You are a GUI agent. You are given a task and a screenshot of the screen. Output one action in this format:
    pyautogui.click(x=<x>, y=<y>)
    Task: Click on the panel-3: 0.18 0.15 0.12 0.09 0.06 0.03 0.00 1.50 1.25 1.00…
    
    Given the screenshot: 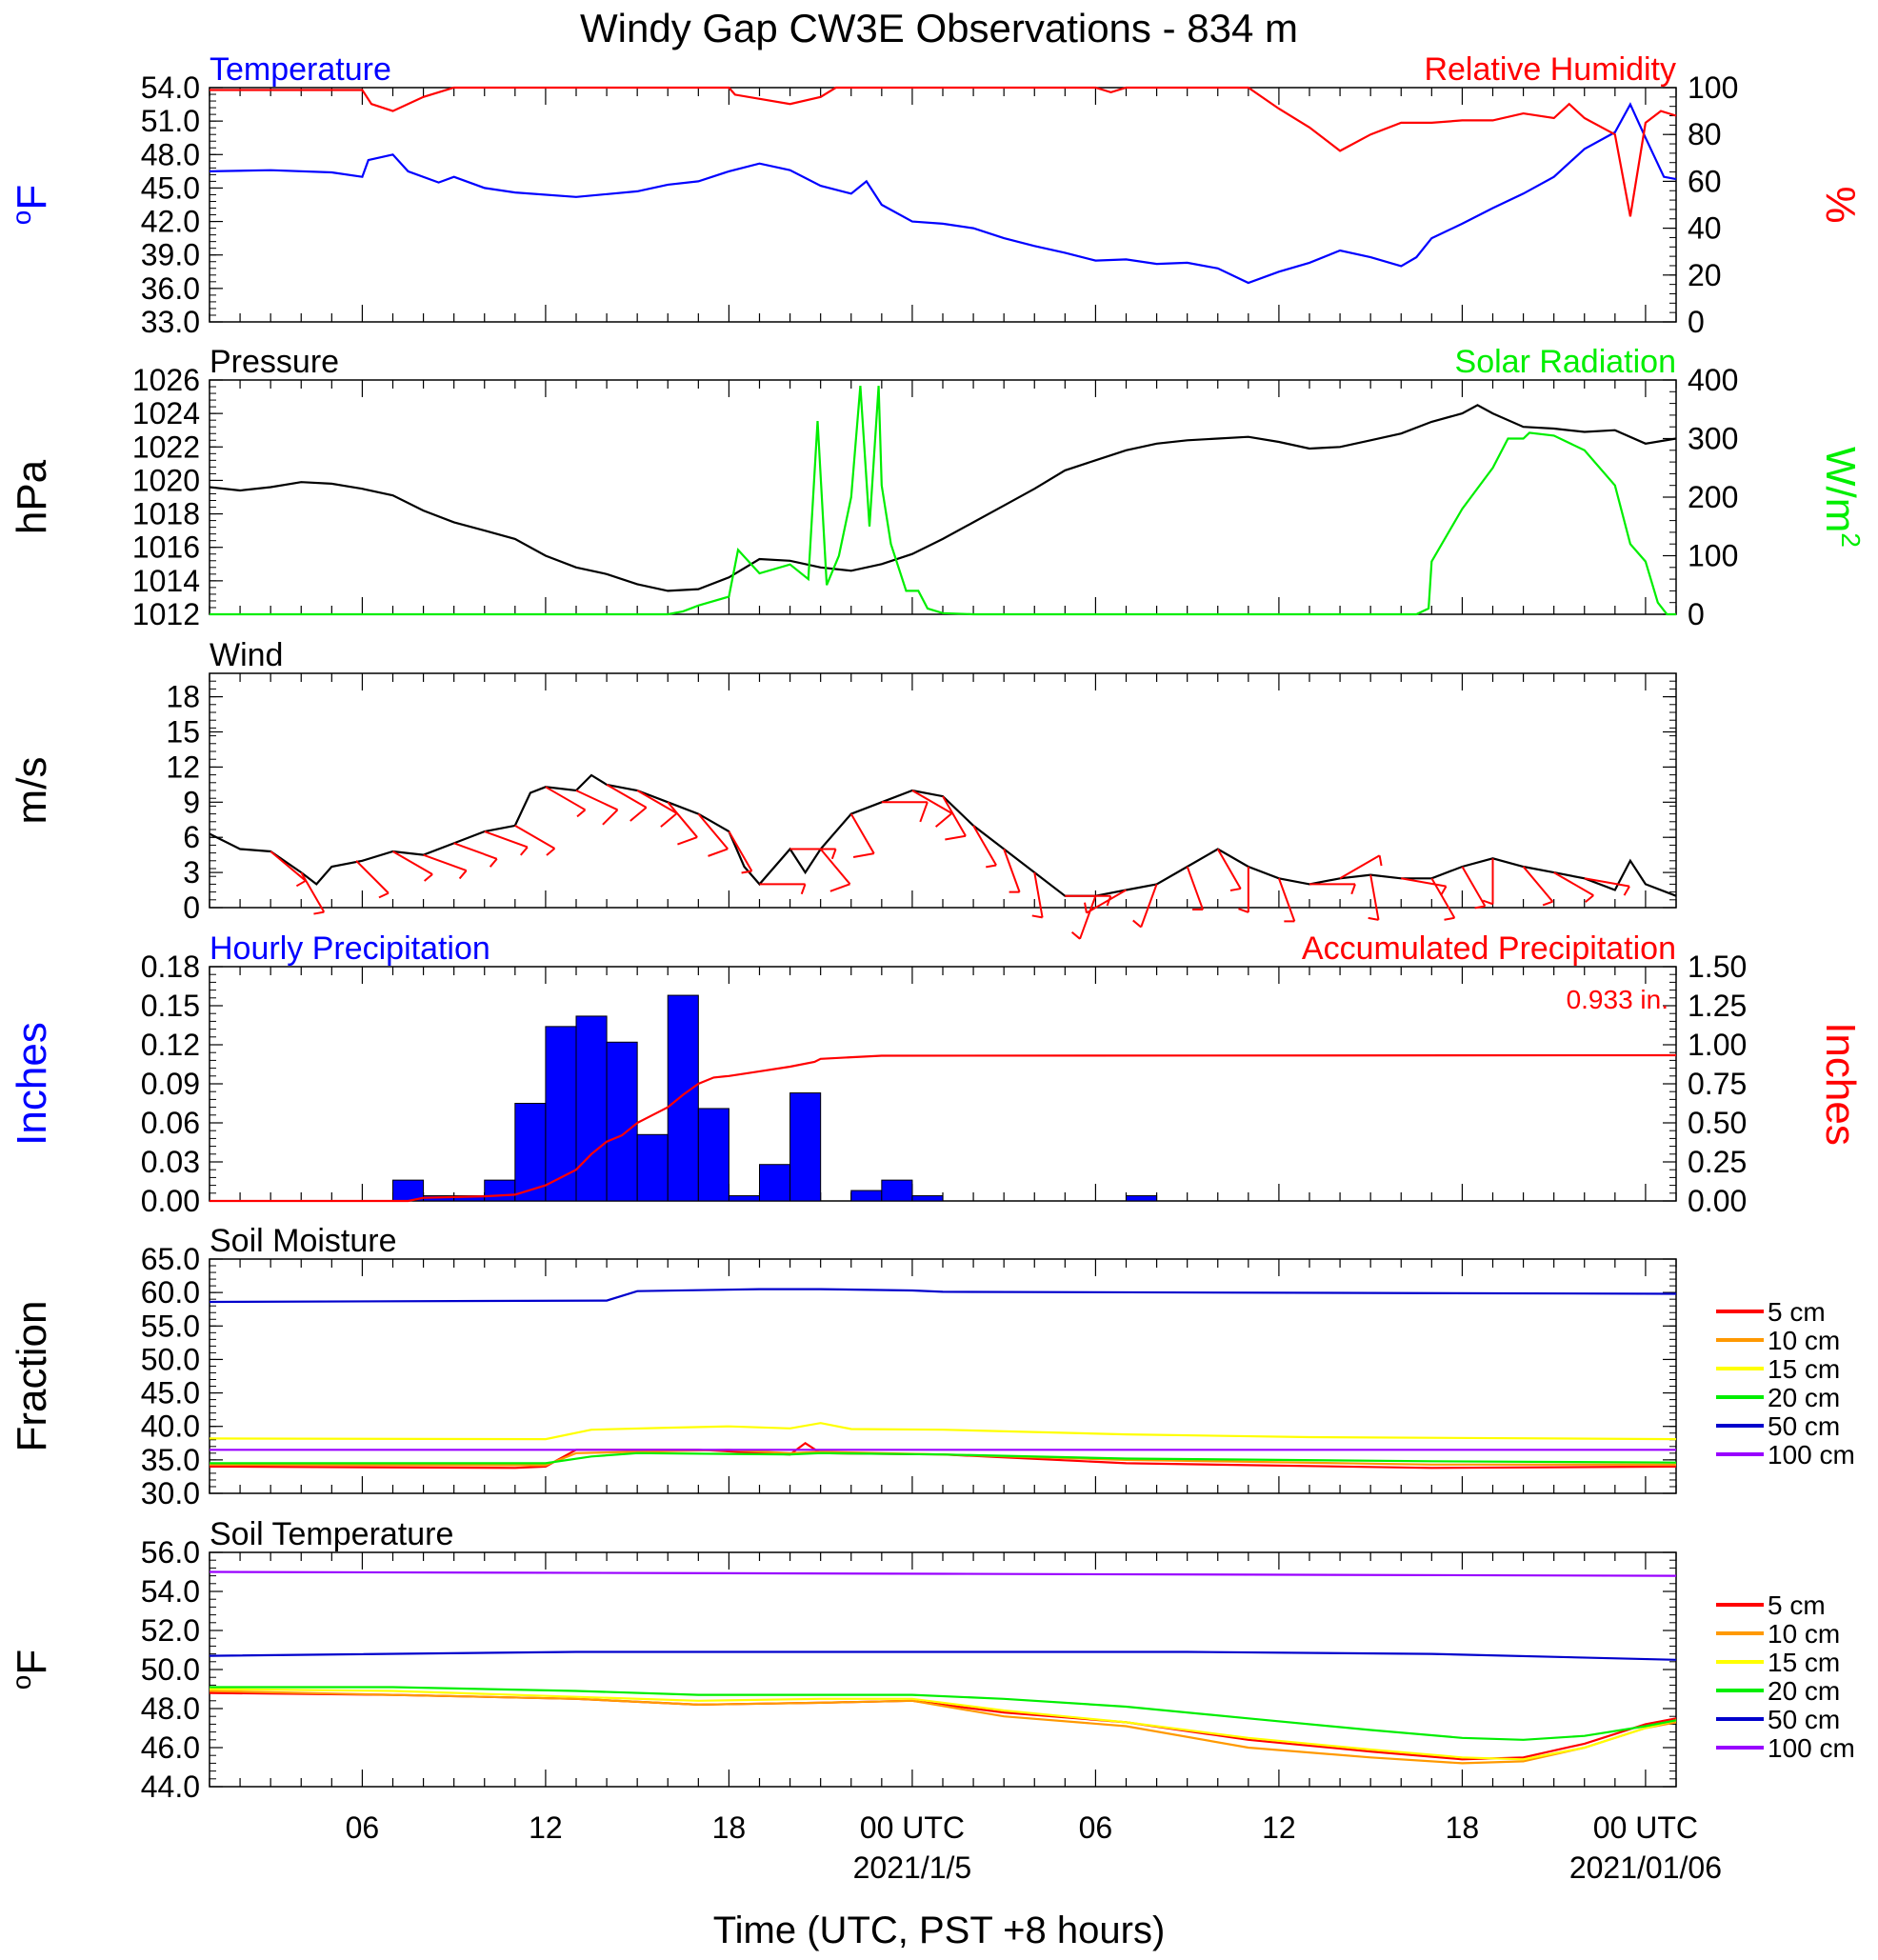 What is the action you would take?
    pyautogui.click(x=936, y=1074)
    